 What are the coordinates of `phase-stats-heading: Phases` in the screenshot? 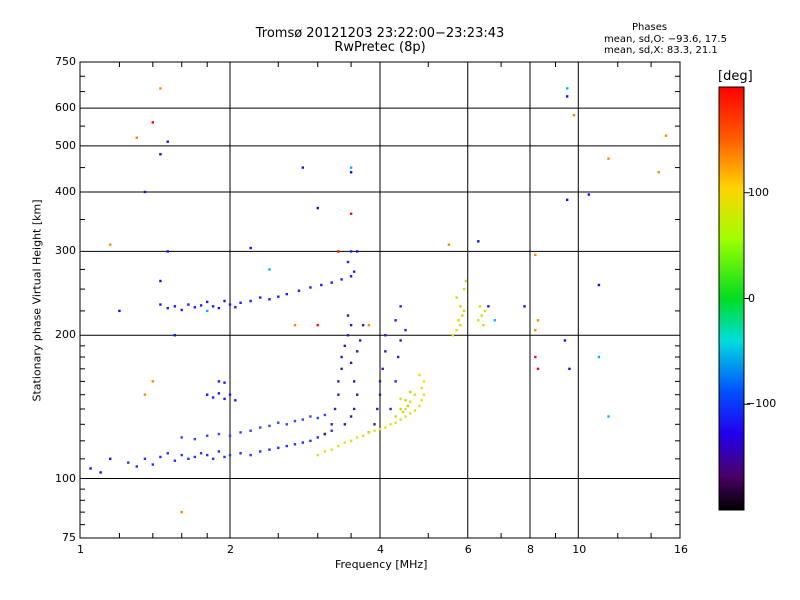 It's located at (650, 27).